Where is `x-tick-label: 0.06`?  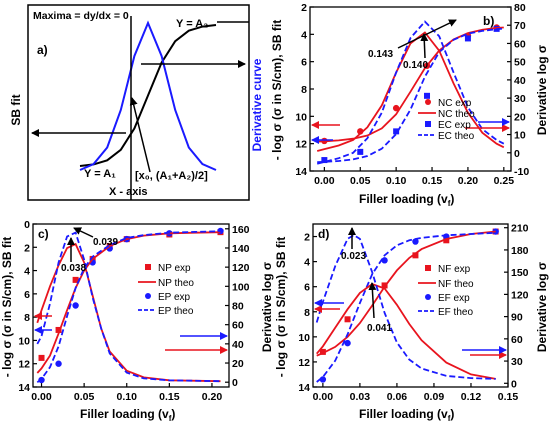 x-tick-label: 0.06 is located at coordinates (397, 397).